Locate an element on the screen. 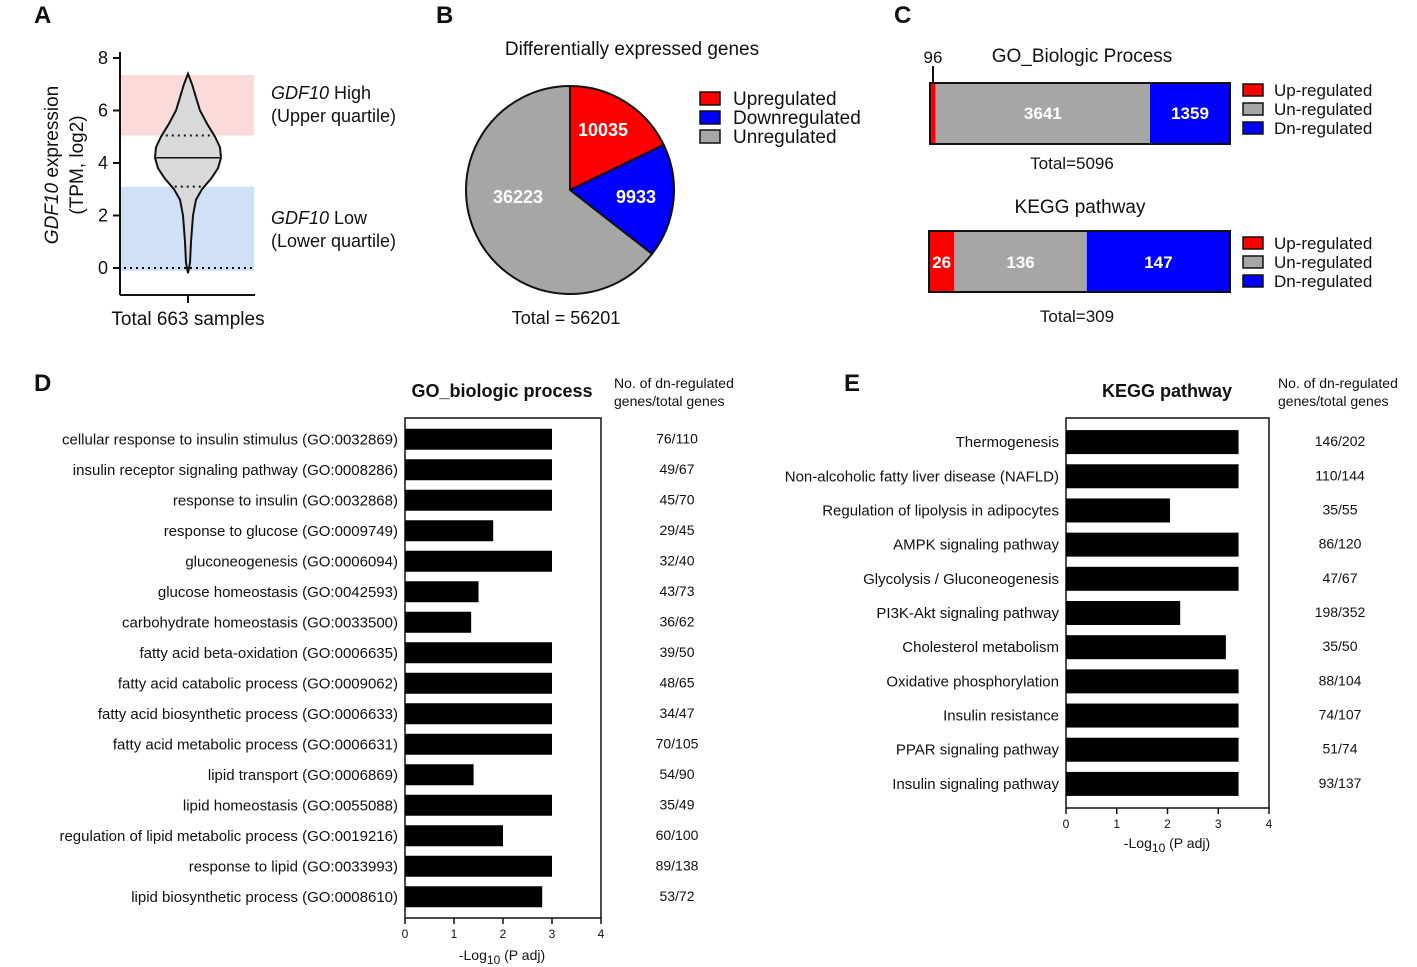 The image size is (1417, 967). bar-count-label: 43/73 is located at coordinates (676, 591).